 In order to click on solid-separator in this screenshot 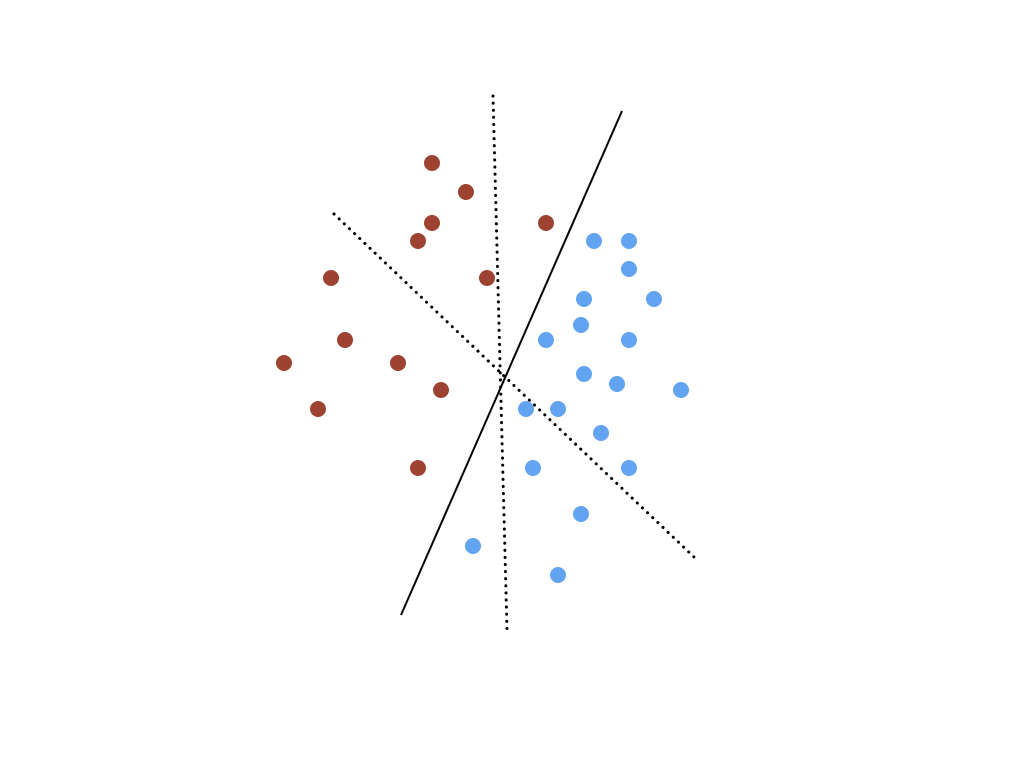, I will do `click(511, 363)`.